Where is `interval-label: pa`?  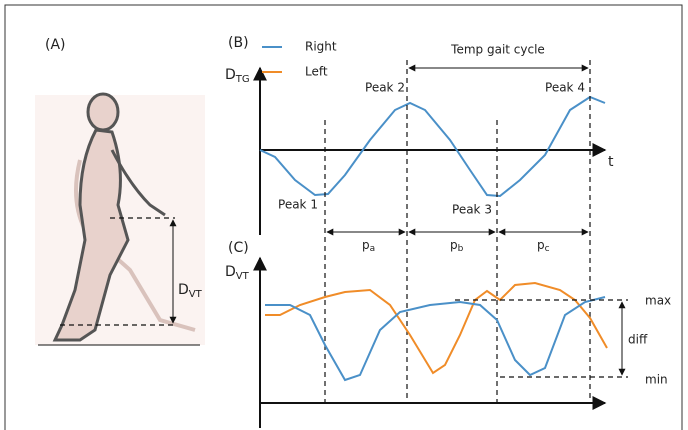
interval-label: pa is located at coordinates (368, 246).